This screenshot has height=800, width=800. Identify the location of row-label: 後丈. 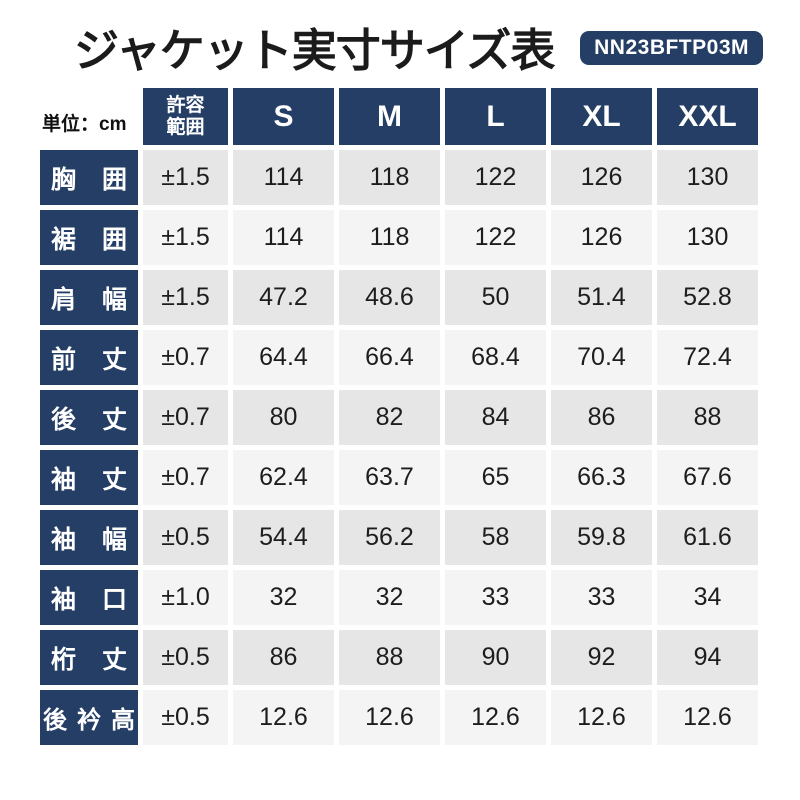
(89, 417).